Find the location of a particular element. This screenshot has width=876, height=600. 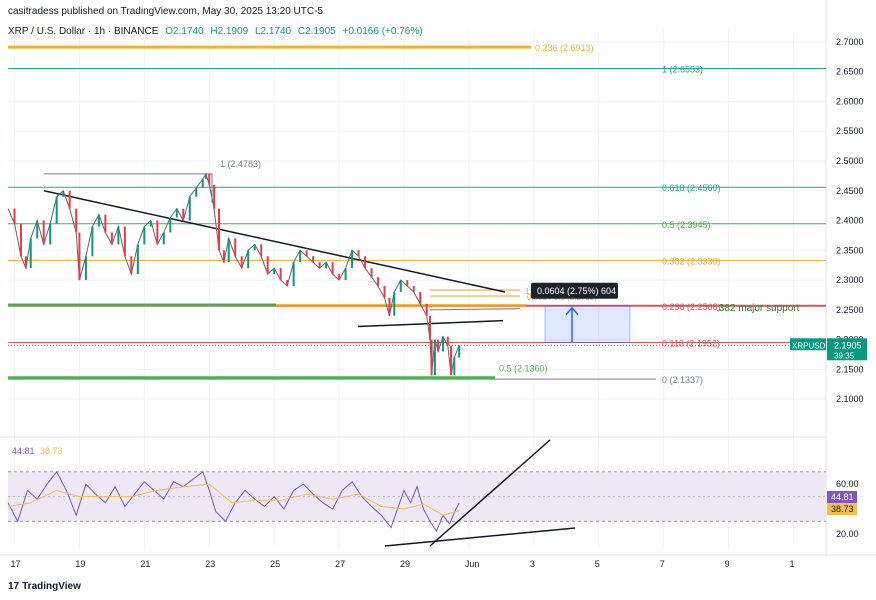

rsi-breakout-trendline is located at coordinates (490, 493).